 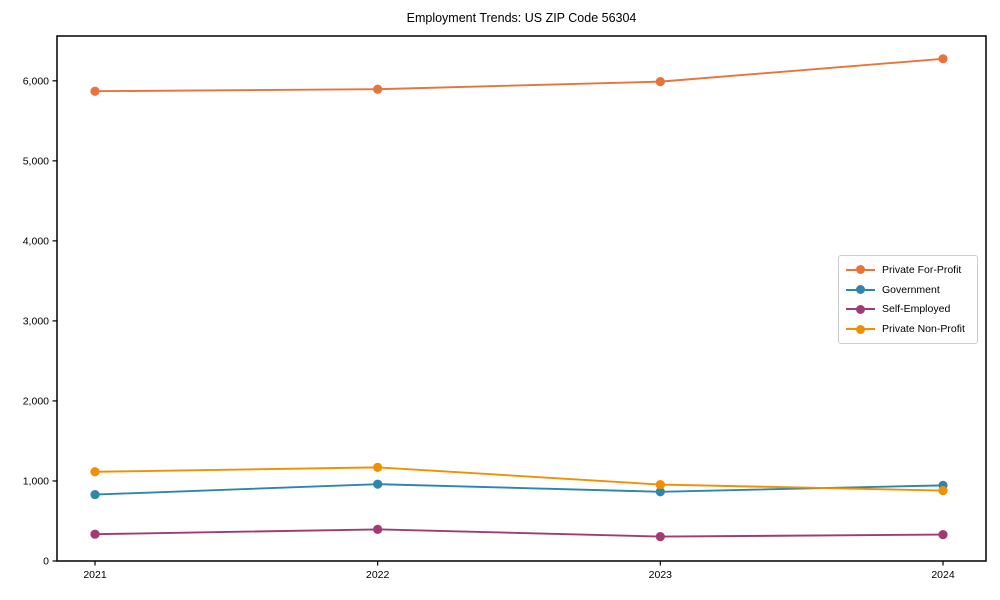 I want to click on data-point-self-employed-2023, so click(x=660, y=536).